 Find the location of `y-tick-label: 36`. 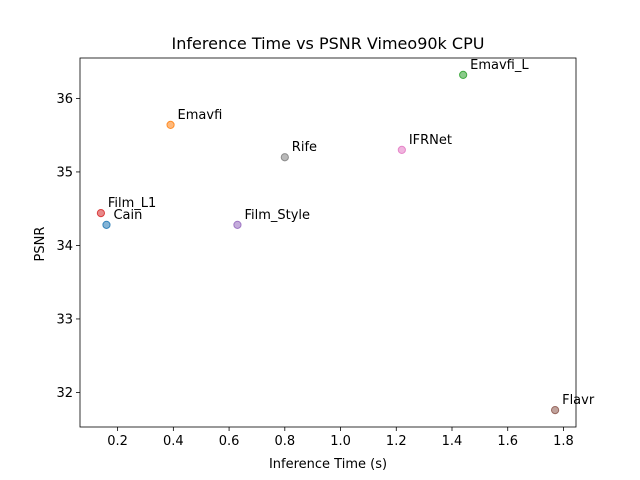

y-tick-label: 36 is located at coordinates (64, 99).